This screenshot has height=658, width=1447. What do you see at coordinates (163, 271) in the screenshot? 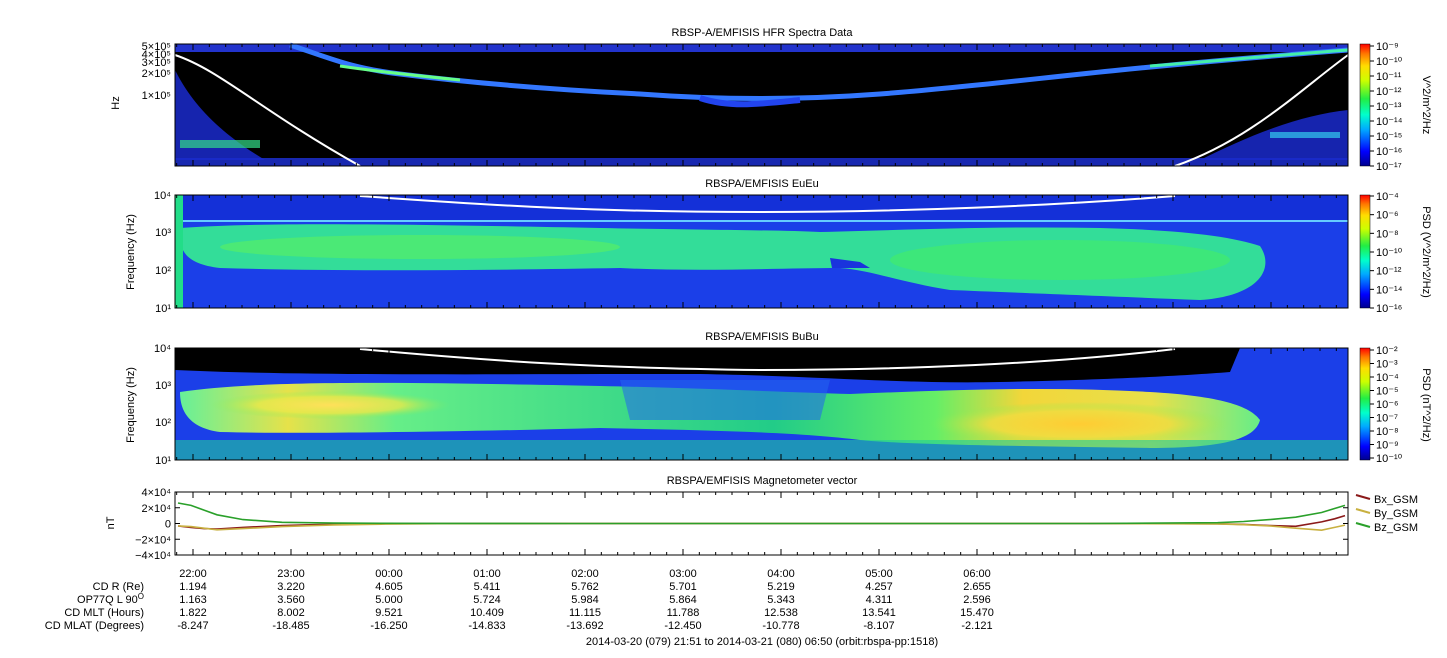
I see `eueu-y-tick-label: 10²` at bounding box center [163, 271].